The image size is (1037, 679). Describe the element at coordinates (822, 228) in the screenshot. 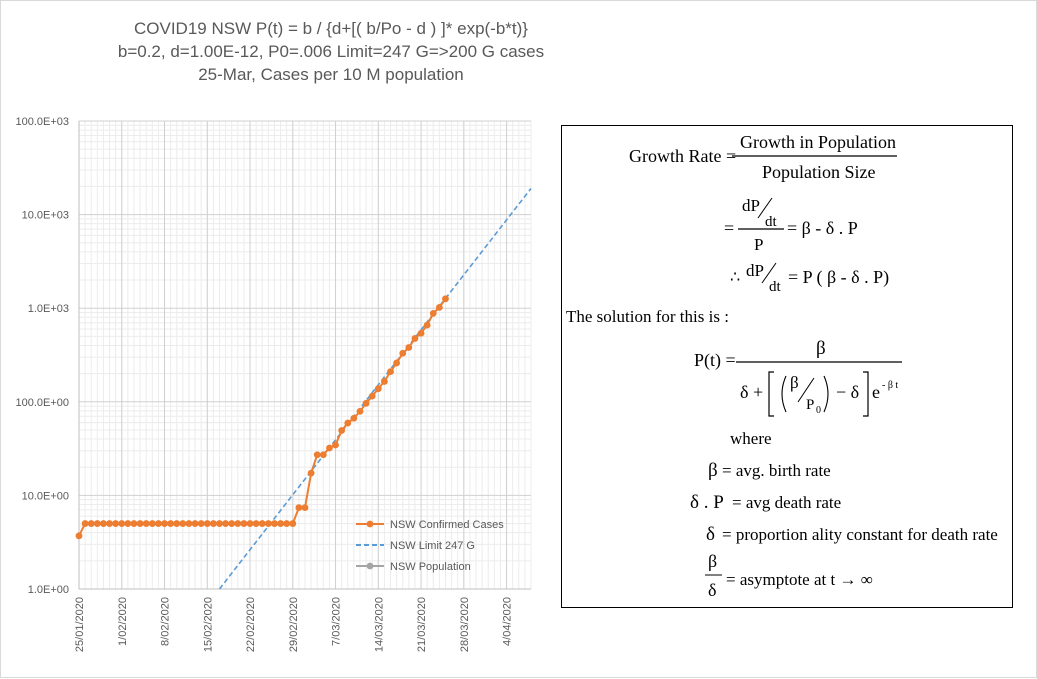

I see `svg-text: = β - δ . P` at that location.